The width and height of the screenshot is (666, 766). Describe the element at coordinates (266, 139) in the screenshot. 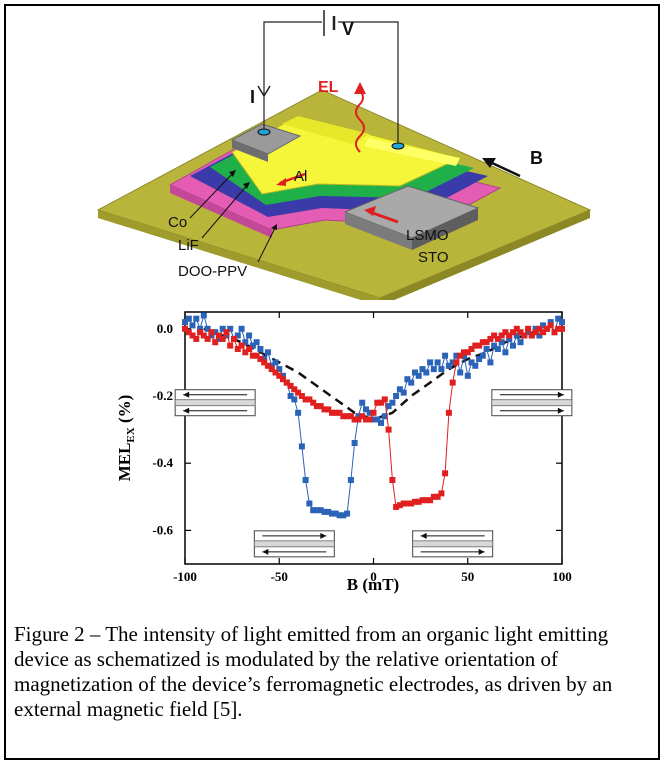

I see `cobalt-contact-pad` at that location.